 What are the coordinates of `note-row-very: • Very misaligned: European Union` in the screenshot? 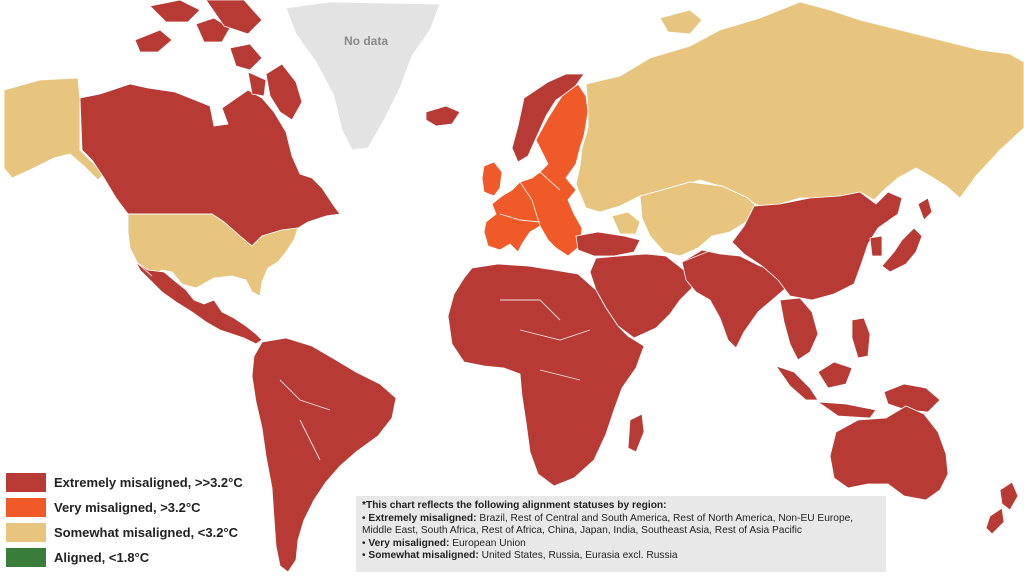 It's located at (444, 543).